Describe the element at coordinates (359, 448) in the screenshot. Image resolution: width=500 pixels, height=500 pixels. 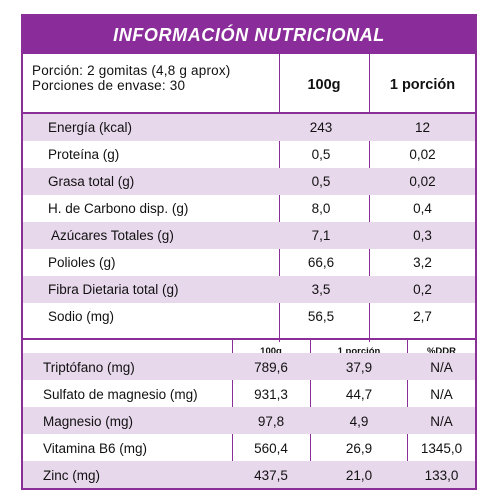
I see `extra-value-serving: 26,9` at that location.